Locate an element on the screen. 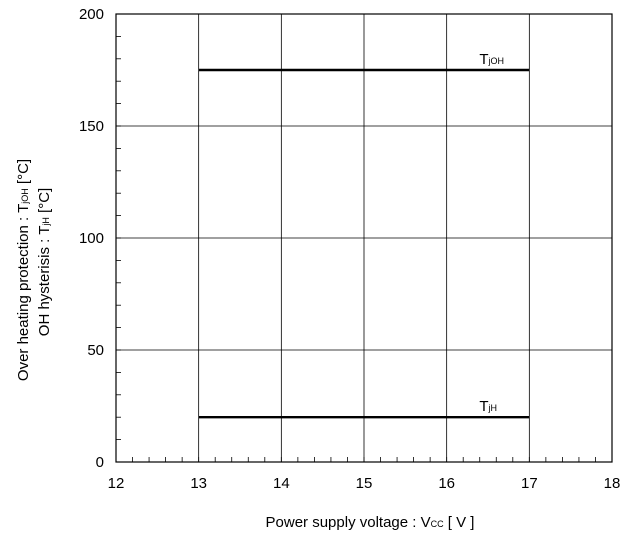 The height and width of the screenshot is (535, 637). y-tick-label-50: 50 is located at coordinates (95, 350).